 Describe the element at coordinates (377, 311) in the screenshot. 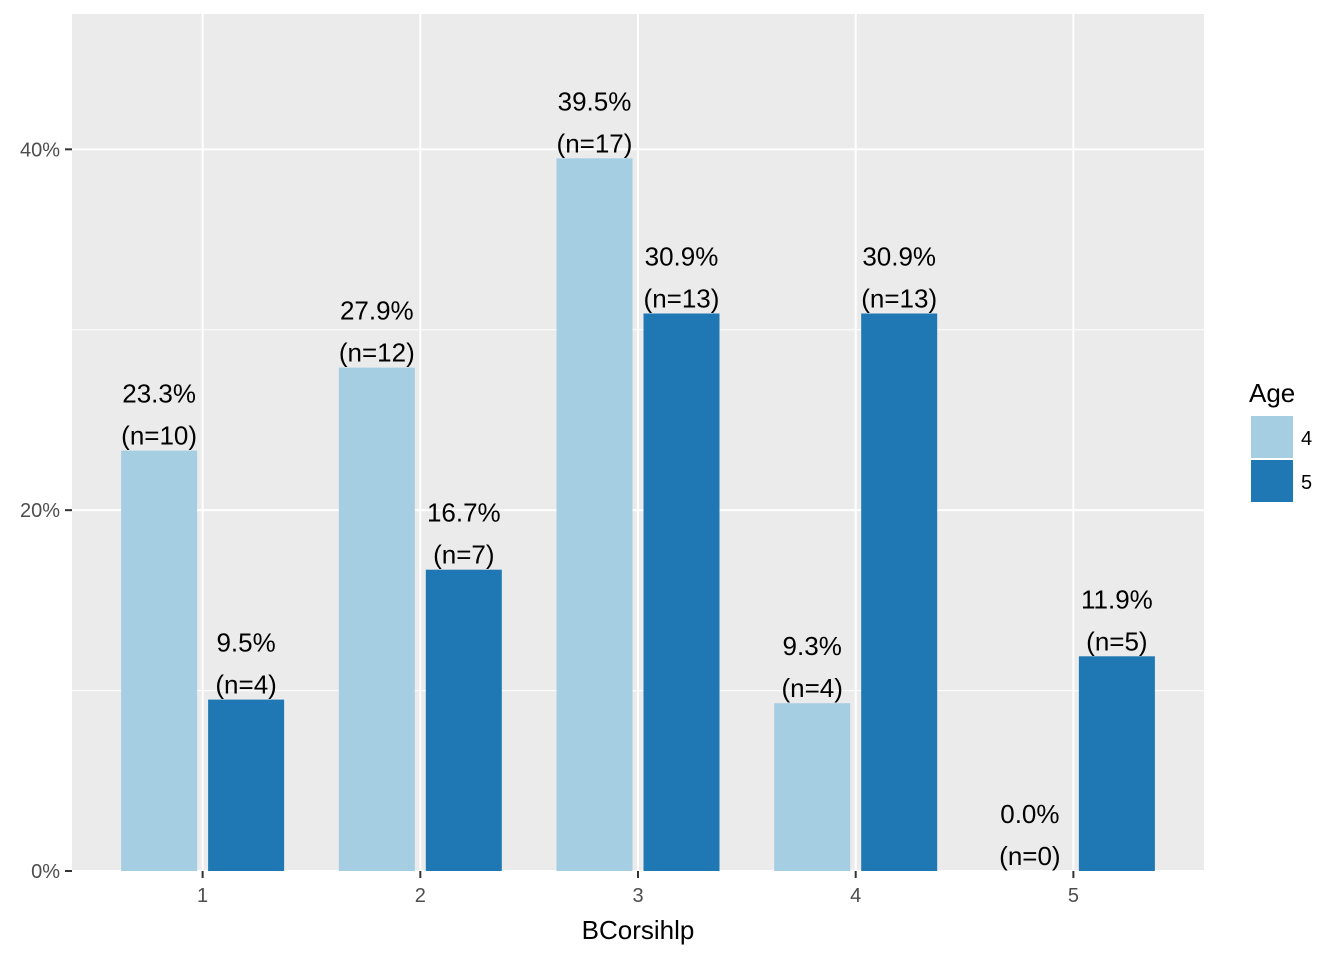

I see `bar-percent-label: 27.9%` at that location.